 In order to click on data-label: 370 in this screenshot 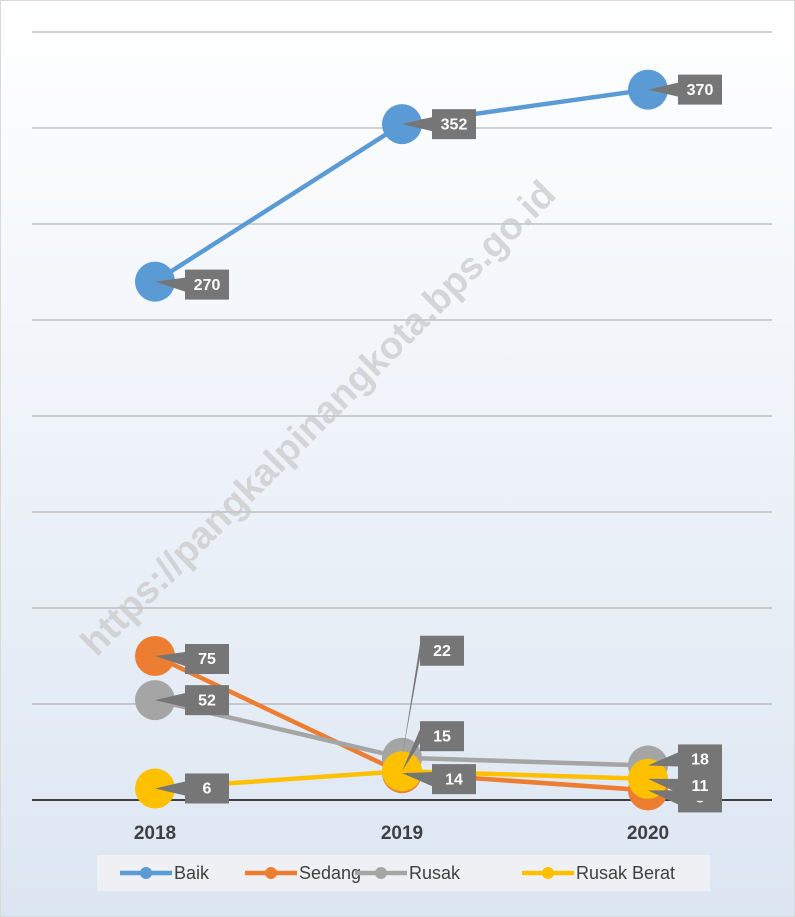, I will do `click(700, 90)`.